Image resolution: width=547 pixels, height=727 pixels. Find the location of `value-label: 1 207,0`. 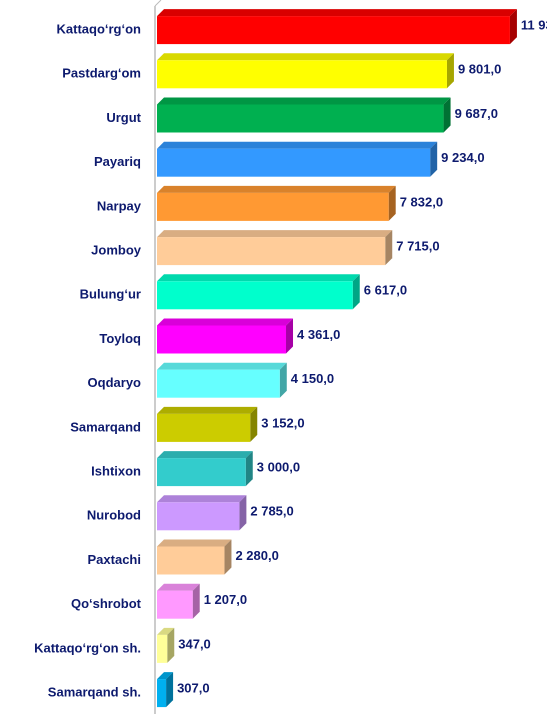

value-label: 1 207,0 is located at coordinates (225, 599).